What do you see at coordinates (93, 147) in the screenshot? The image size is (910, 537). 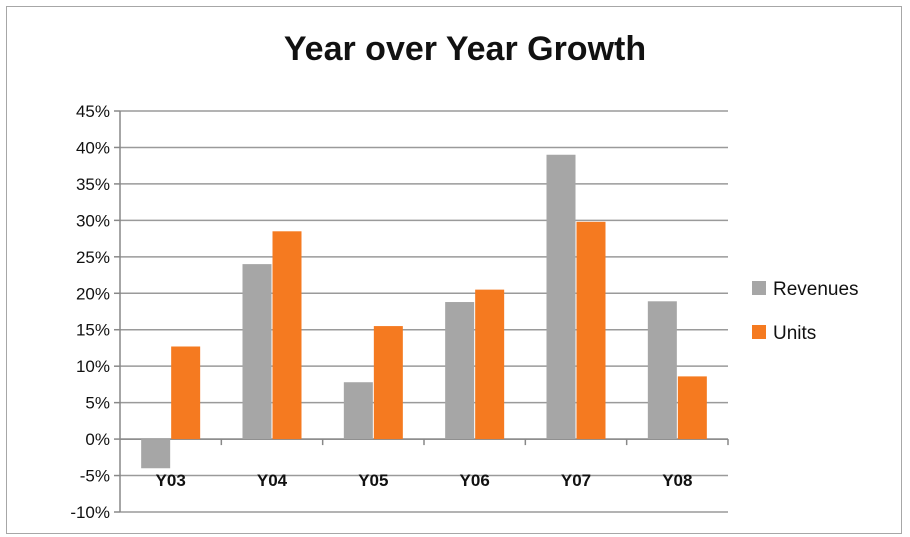 I see `y-tick-label: 40%` at bounding box center [93, 147].